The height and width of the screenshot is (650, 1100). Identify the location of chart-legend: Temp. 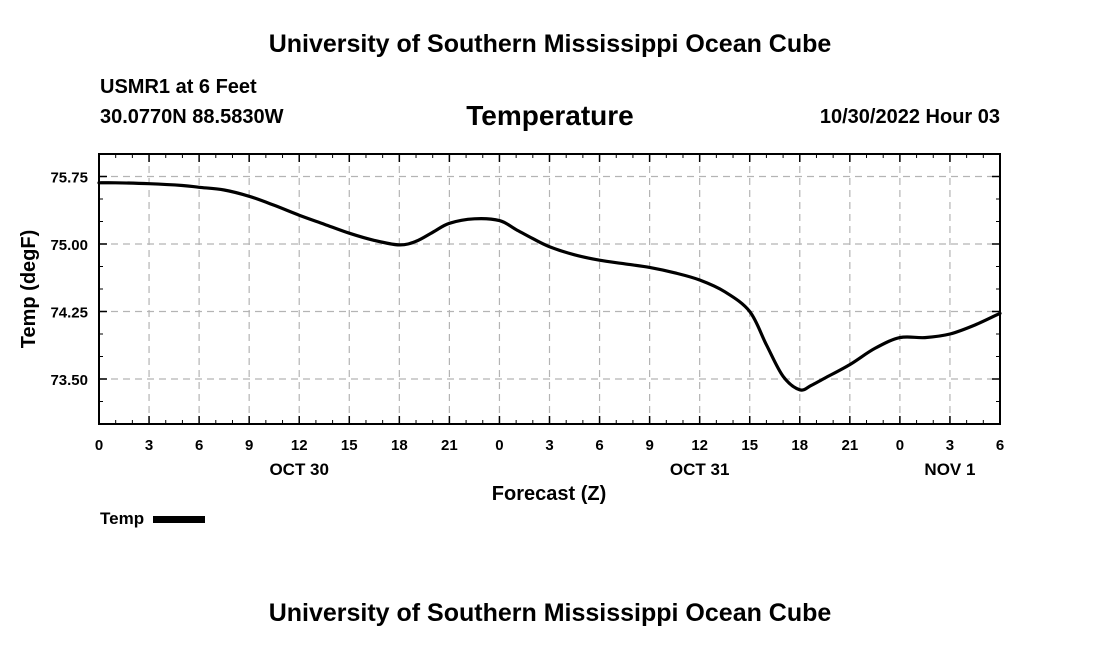
(153, 519).